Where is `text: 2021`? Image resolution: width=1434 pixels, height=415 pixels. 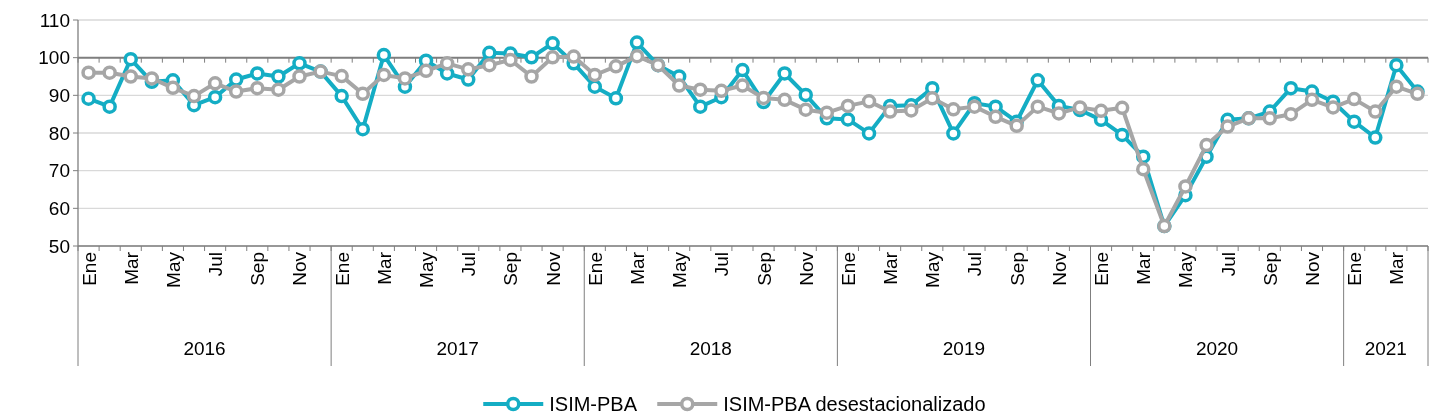 text: 2021 is located at coordinates (1385, 348).